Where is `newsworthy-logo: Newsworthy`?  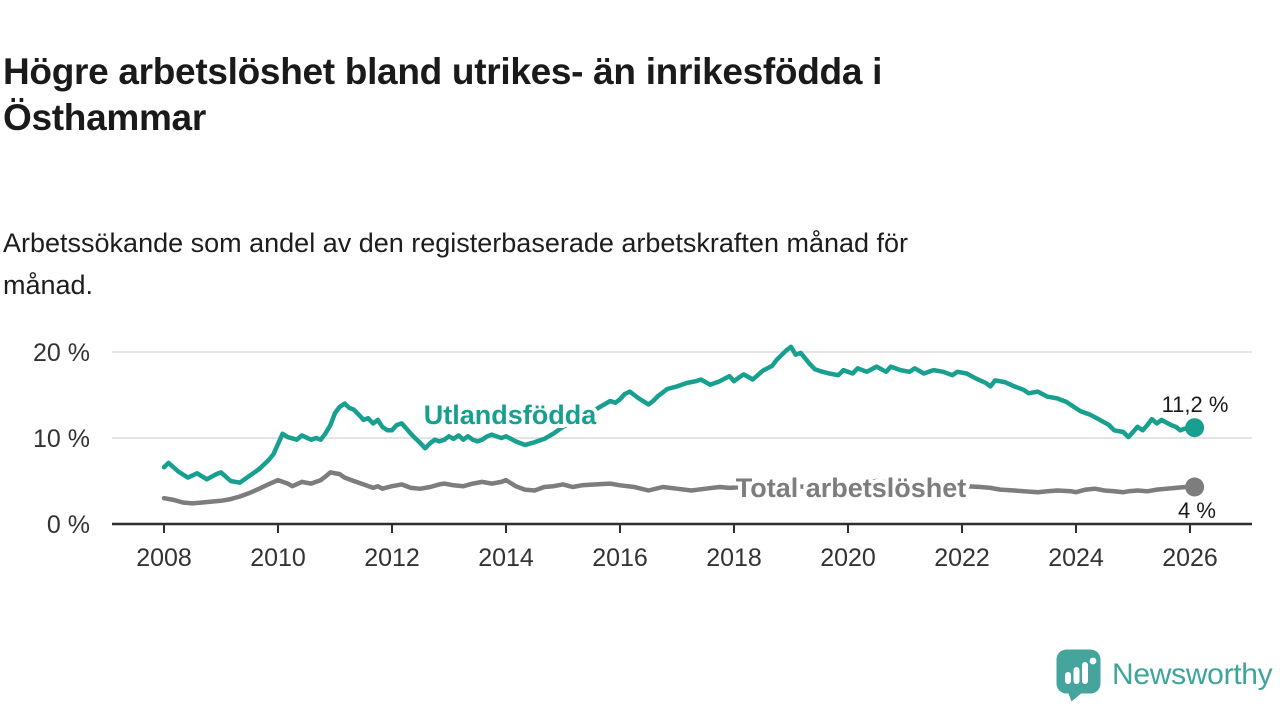 newsworthy-logo: Newsworthy is located at coordinates (1164, 675).